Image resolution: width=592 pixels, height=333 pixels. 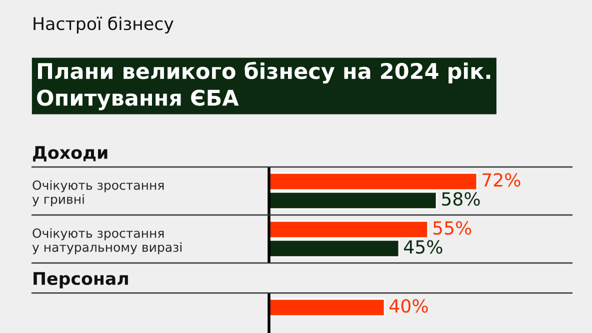 What do you see at coordinates (107, 241) in the screenshot?
I see `y-tick-label: Очікують зростання у натуральному виразі` at bounding box center [107, 241].